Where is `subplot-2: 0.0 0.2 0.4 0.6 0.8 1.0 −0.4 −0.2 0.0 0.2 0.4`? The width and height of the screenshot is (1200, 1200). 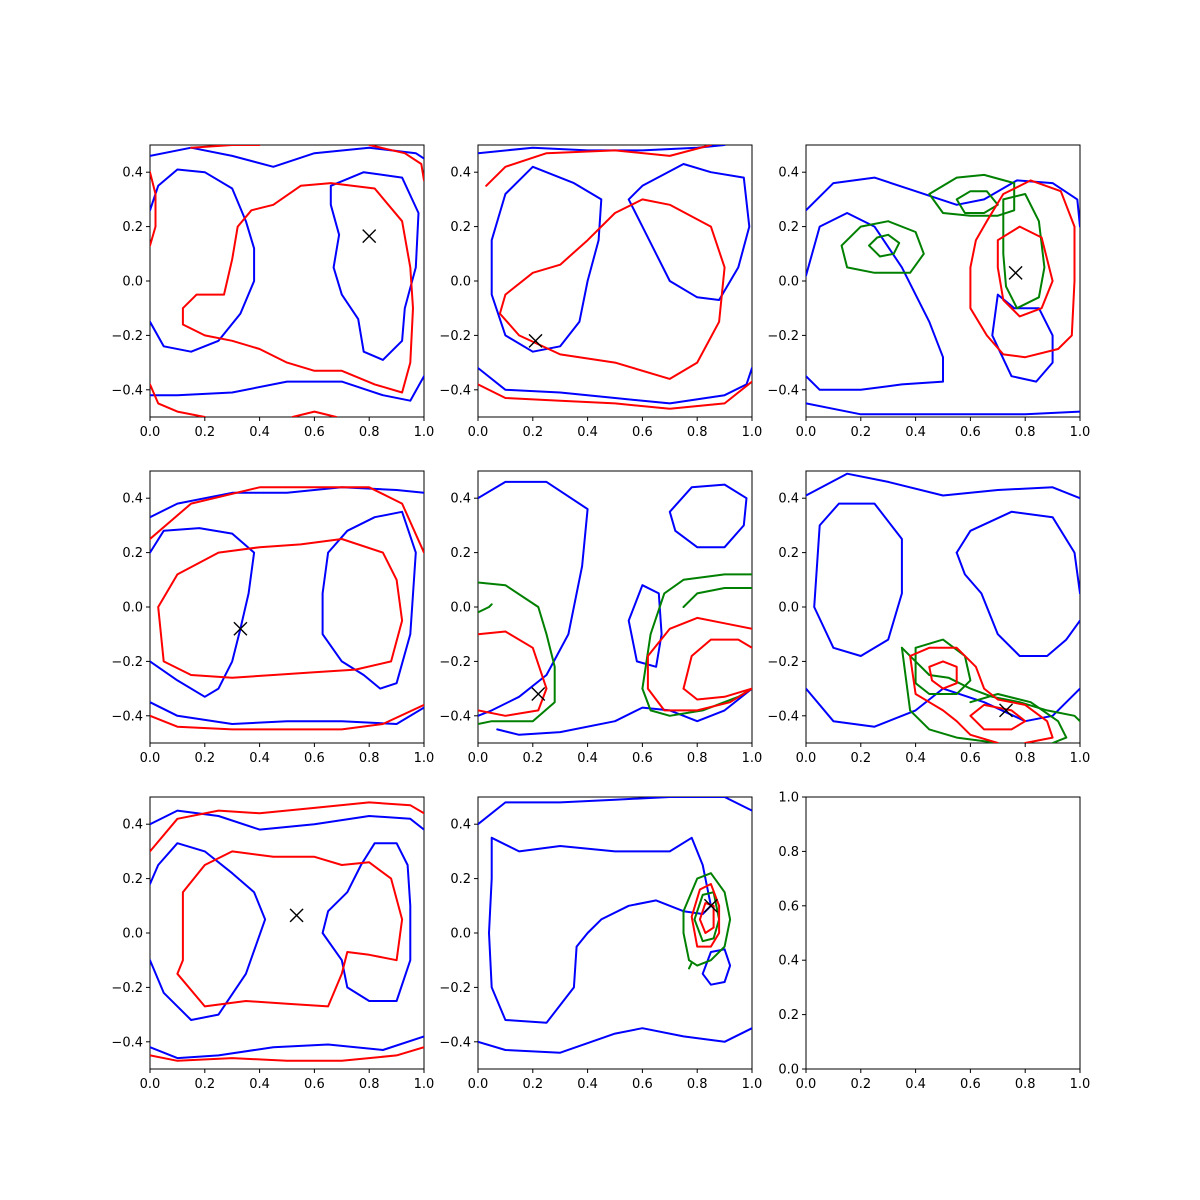
subplot-2: 0.0 0.2 0.4 0.6 0.8 1.0 −0.4 −0.2 0.0 0.2 0.4 is located at coordinates (600, 292).